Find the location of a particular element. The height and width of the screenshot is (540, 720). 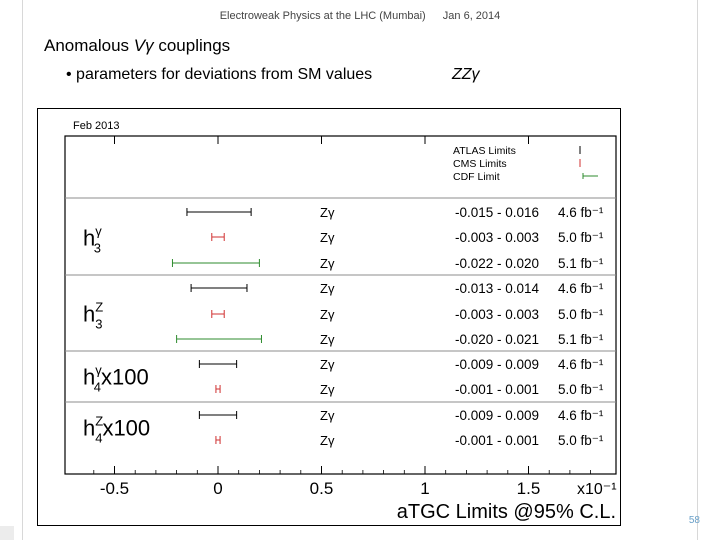

group-label-3: hZ 4x100 is located at coordinates (116, 430).